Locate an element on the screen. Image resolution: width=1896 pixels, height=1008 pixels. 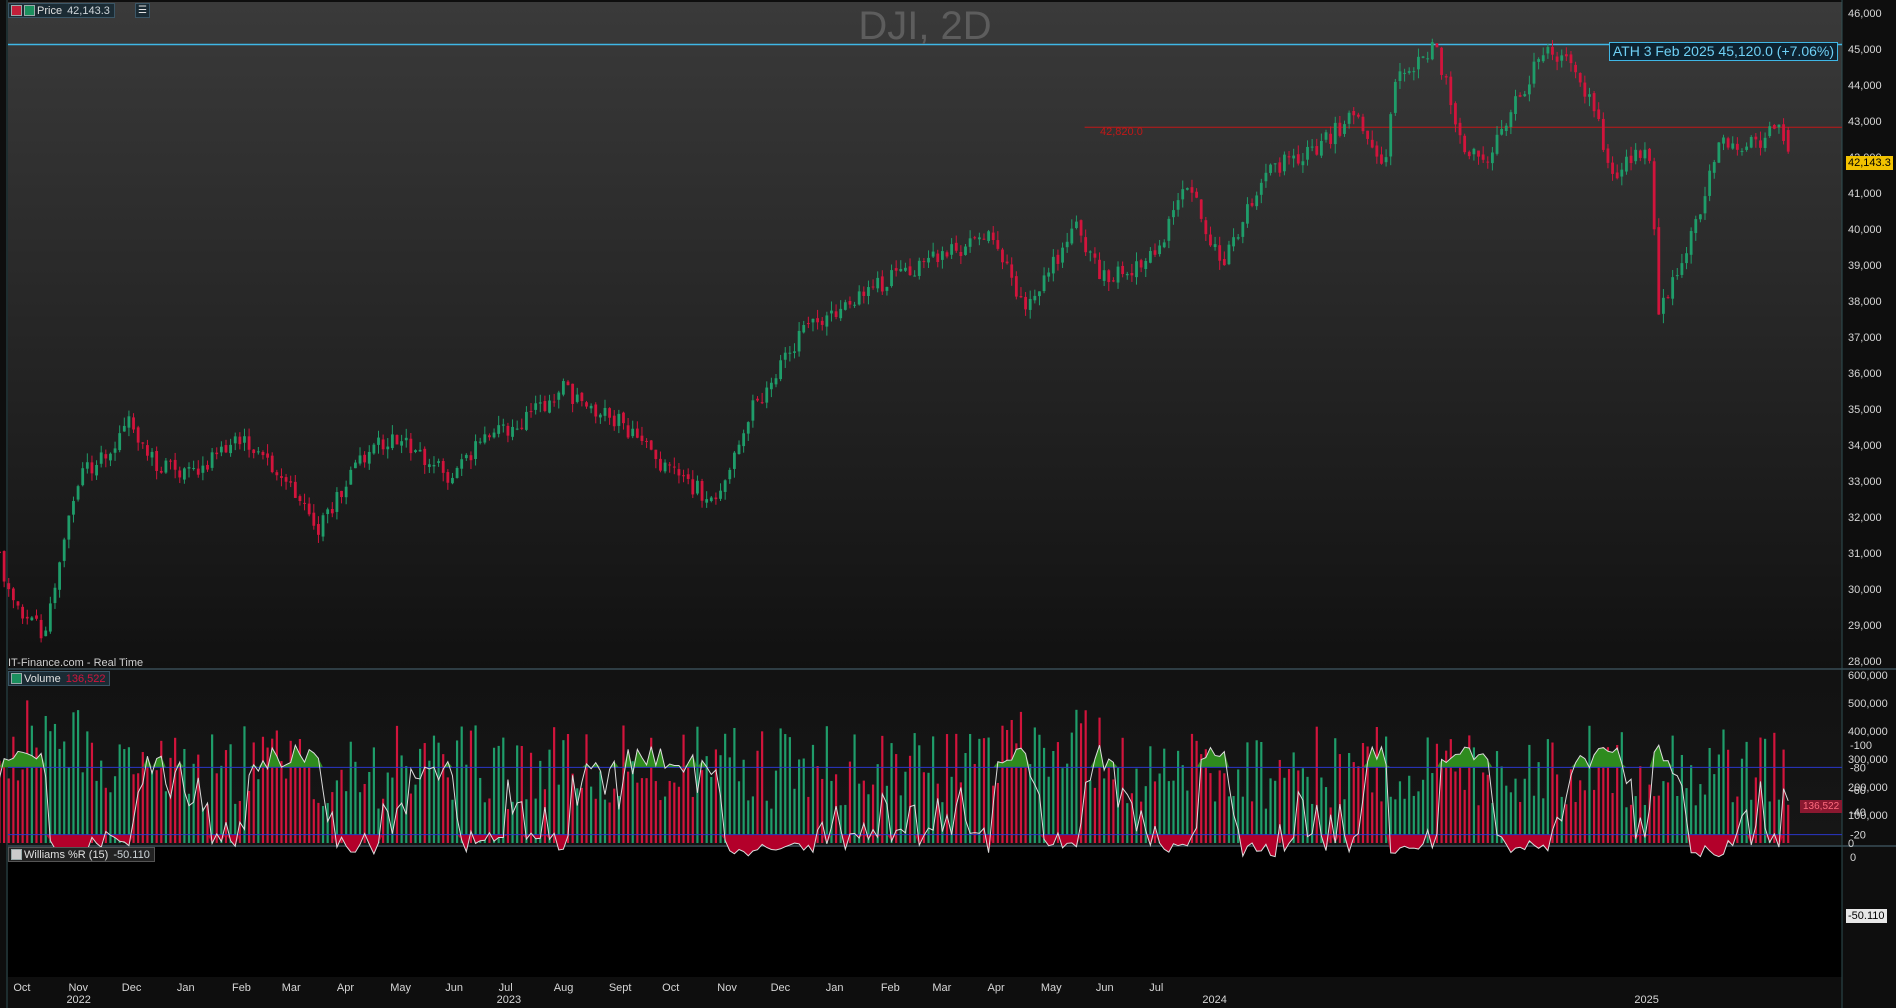
wr-line is located at coordinates (894, 800).